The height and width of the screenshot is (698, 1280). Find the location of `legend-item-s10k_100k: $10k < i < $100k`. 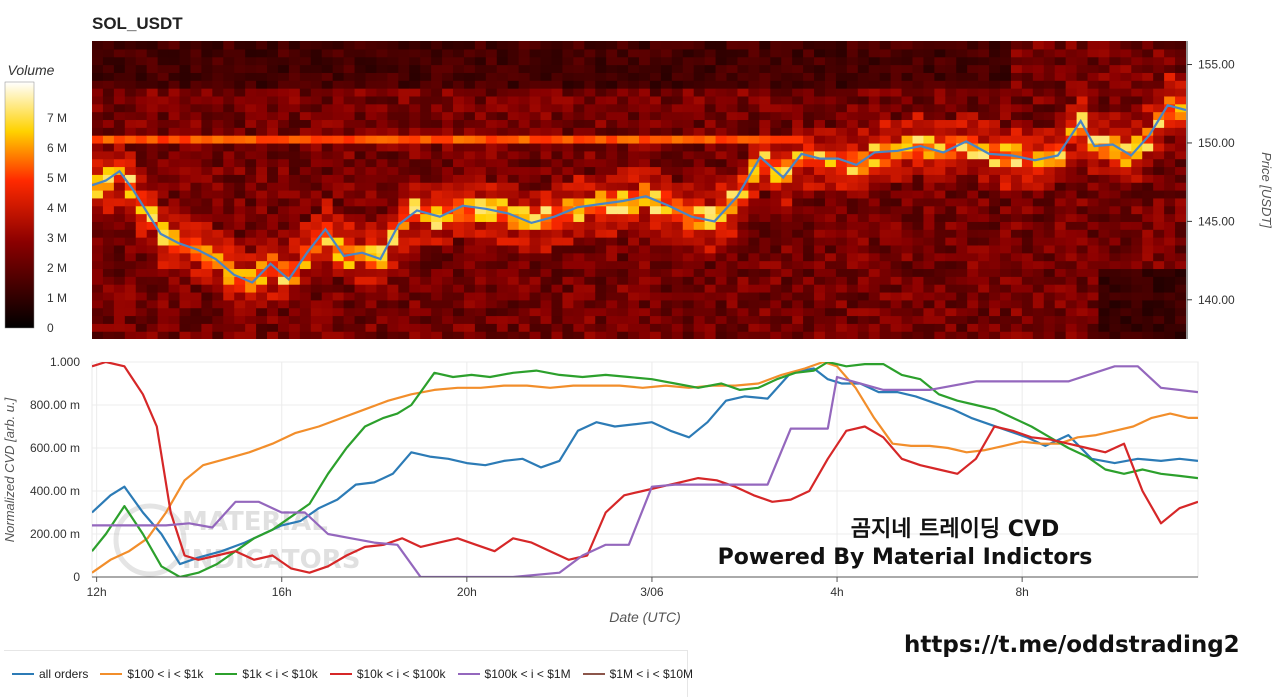

legend-item-s10k_100k: $10k < i < $100k is located at coordinates (387, 674).